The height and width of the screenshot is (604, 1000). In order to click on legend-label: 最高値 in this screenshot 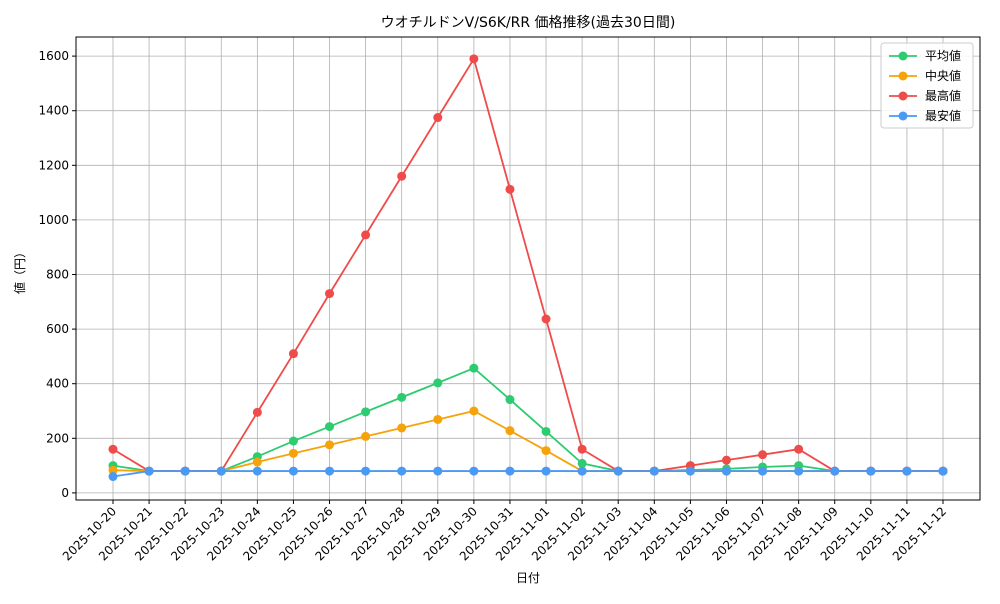, I will do `click(943, 95)`.